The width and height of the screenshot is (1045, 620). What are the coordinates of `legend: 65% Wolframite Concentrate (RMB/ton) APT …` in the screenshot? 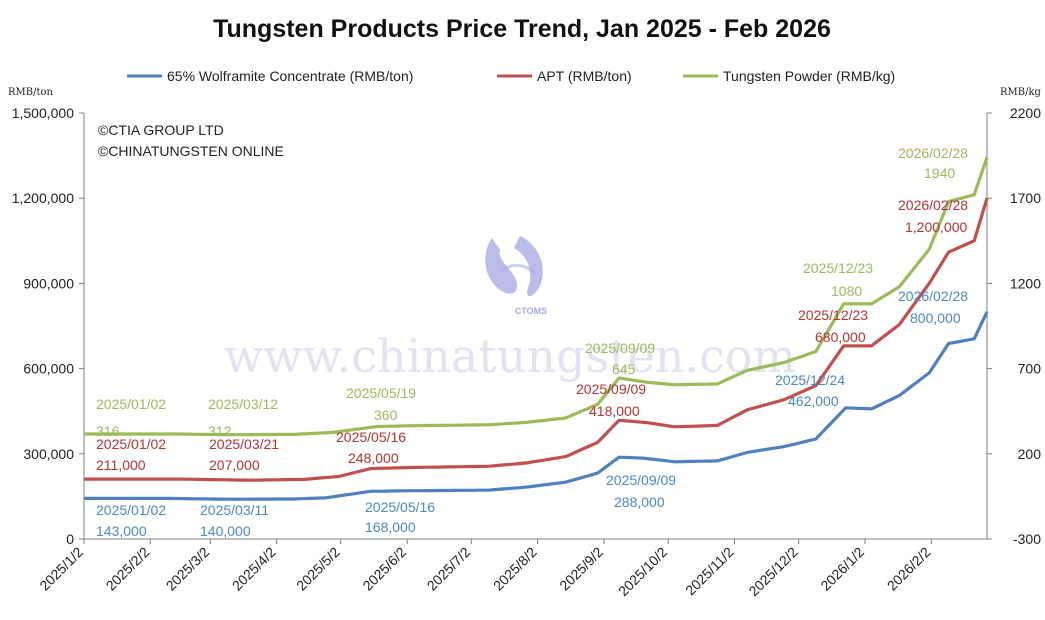 It's located at (511, 76).